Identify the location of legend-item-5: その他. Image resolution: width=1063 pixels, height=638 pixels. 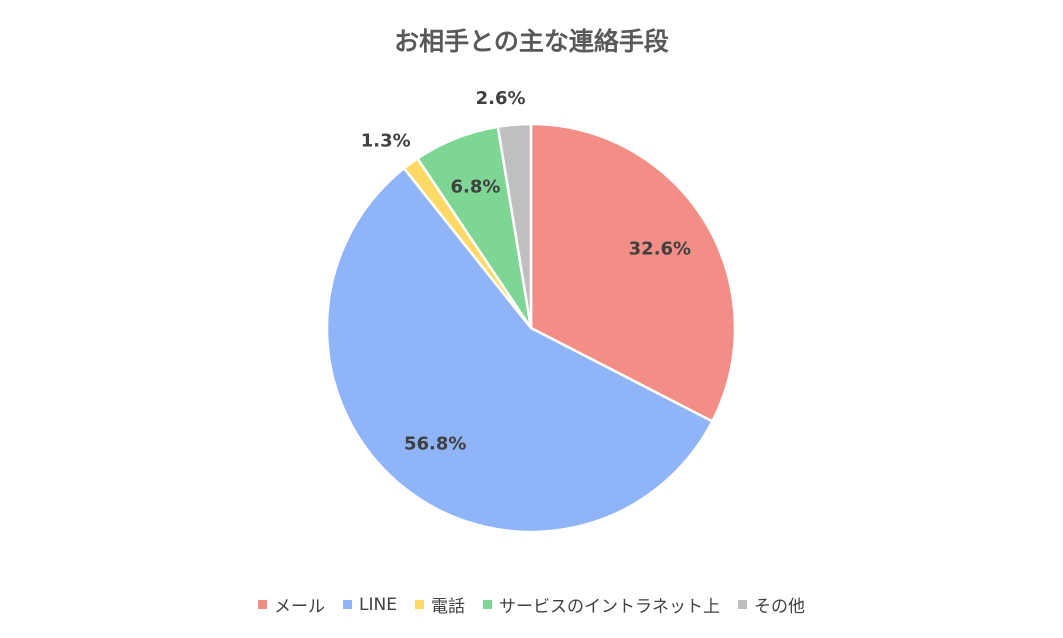
(771, 604).